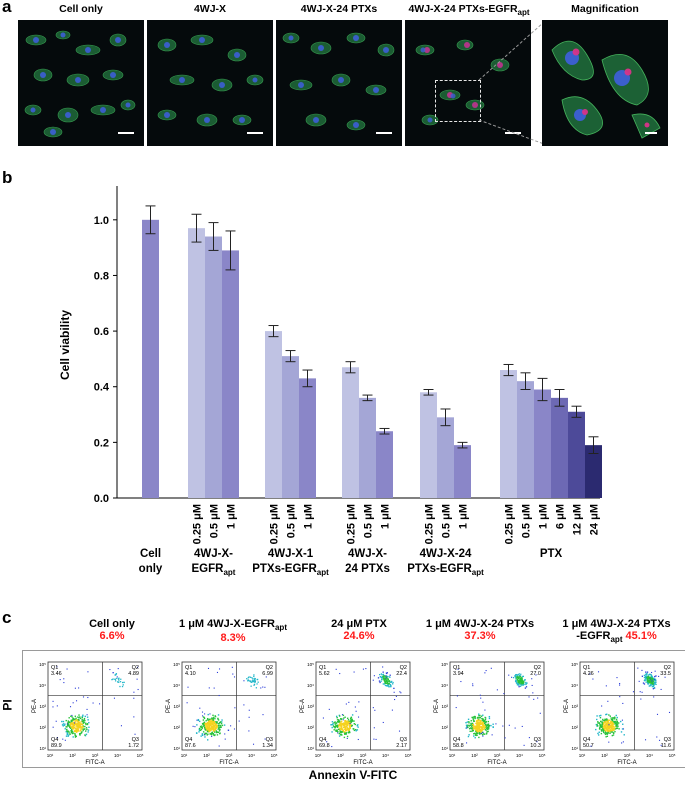 The image size is (685, 789). What do you see at coordinates (469, 10) in the screenshot?
I see `micro-title-4wjx-24ptx-egfr: 4WJ-X-24 PTXs-EGFRapt` at bounding box center [469, 10].